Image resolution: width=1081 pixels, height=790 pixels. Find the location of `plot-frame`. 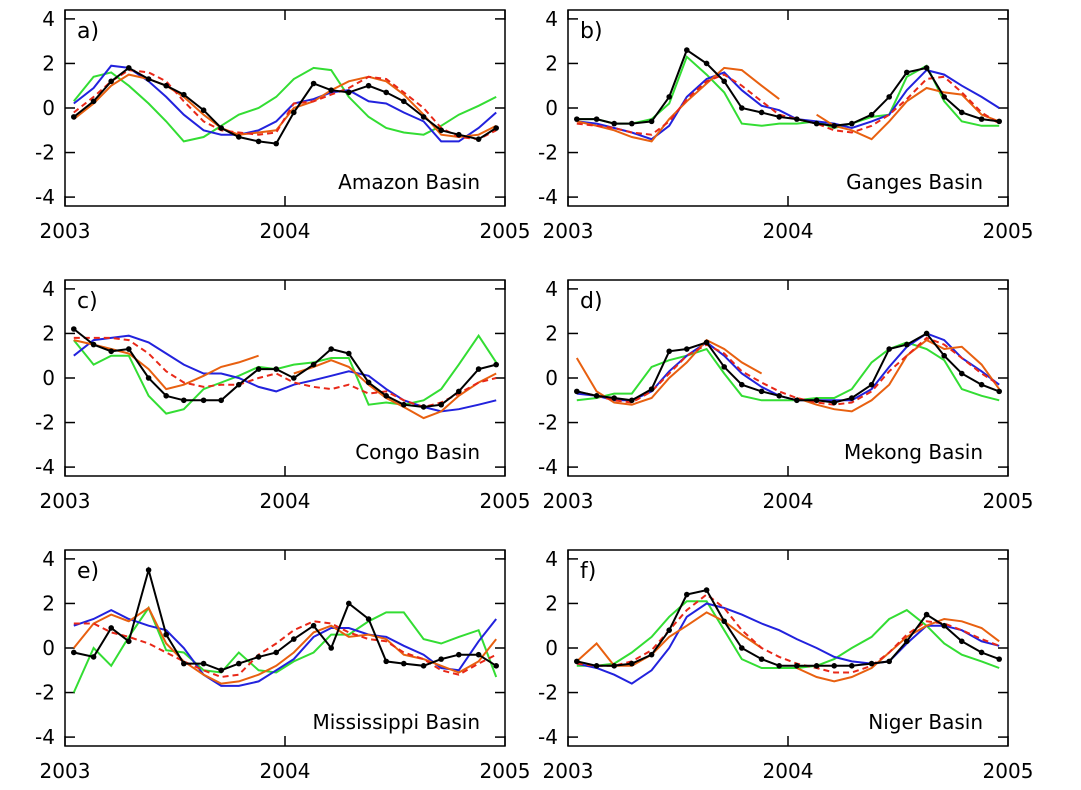

plot-frame is located at coordinates (285, 378).